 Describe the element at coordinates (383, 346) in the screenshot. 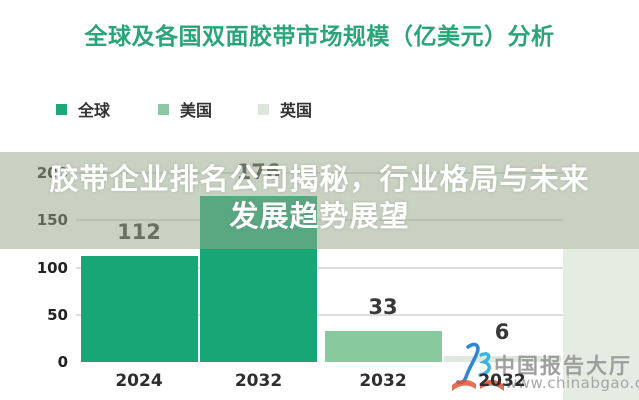

I see `bar-美国-2032` at that location.